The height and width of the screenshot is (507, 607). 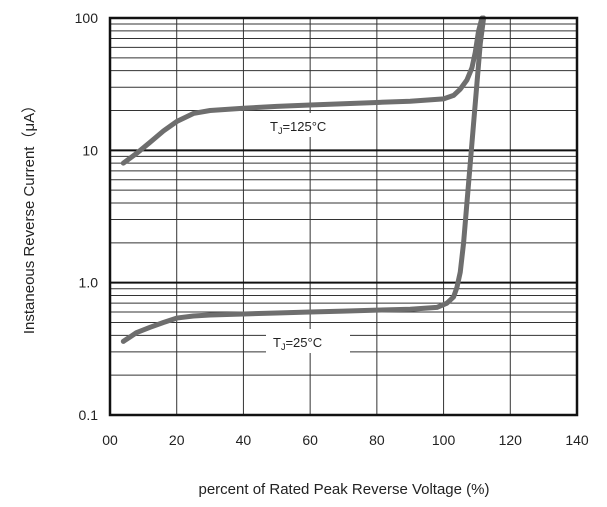 I want to click on curve-label-125-rest: =125°C, so click(x=304, y=126).